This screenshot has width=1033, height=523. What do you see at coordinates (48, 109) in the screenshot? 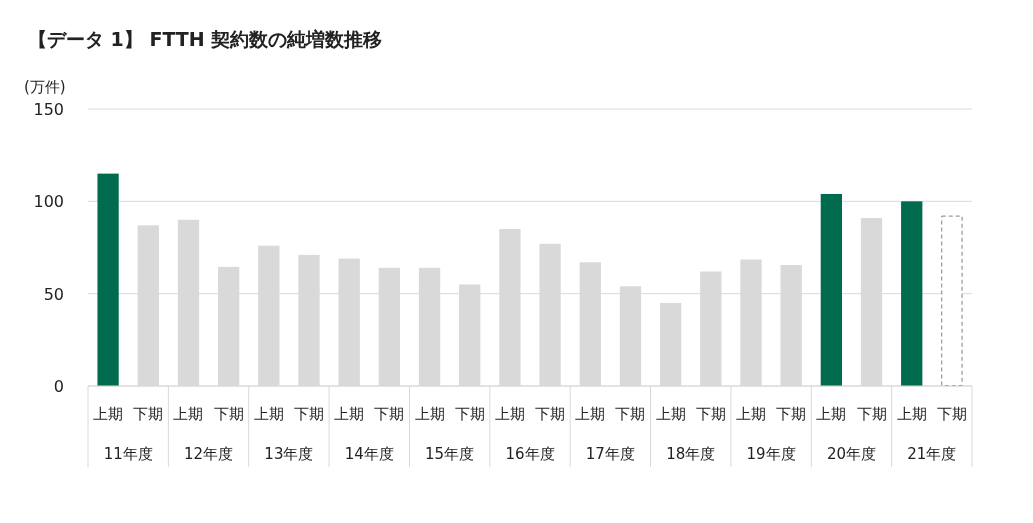
I see `y-tick-label: 150` at bounding box center [48, 109].